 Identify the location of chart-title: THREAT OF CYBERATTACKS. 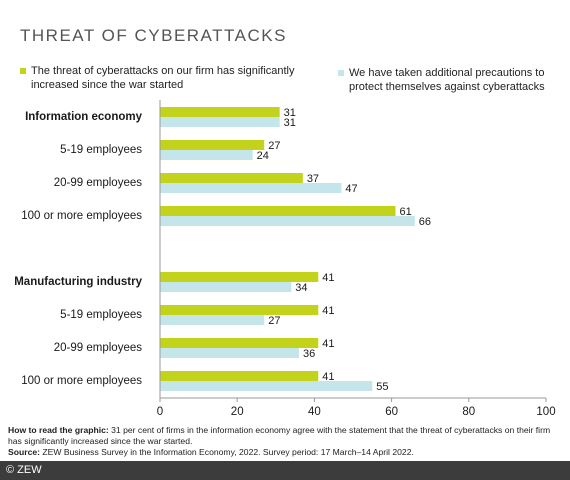
(153, 35).